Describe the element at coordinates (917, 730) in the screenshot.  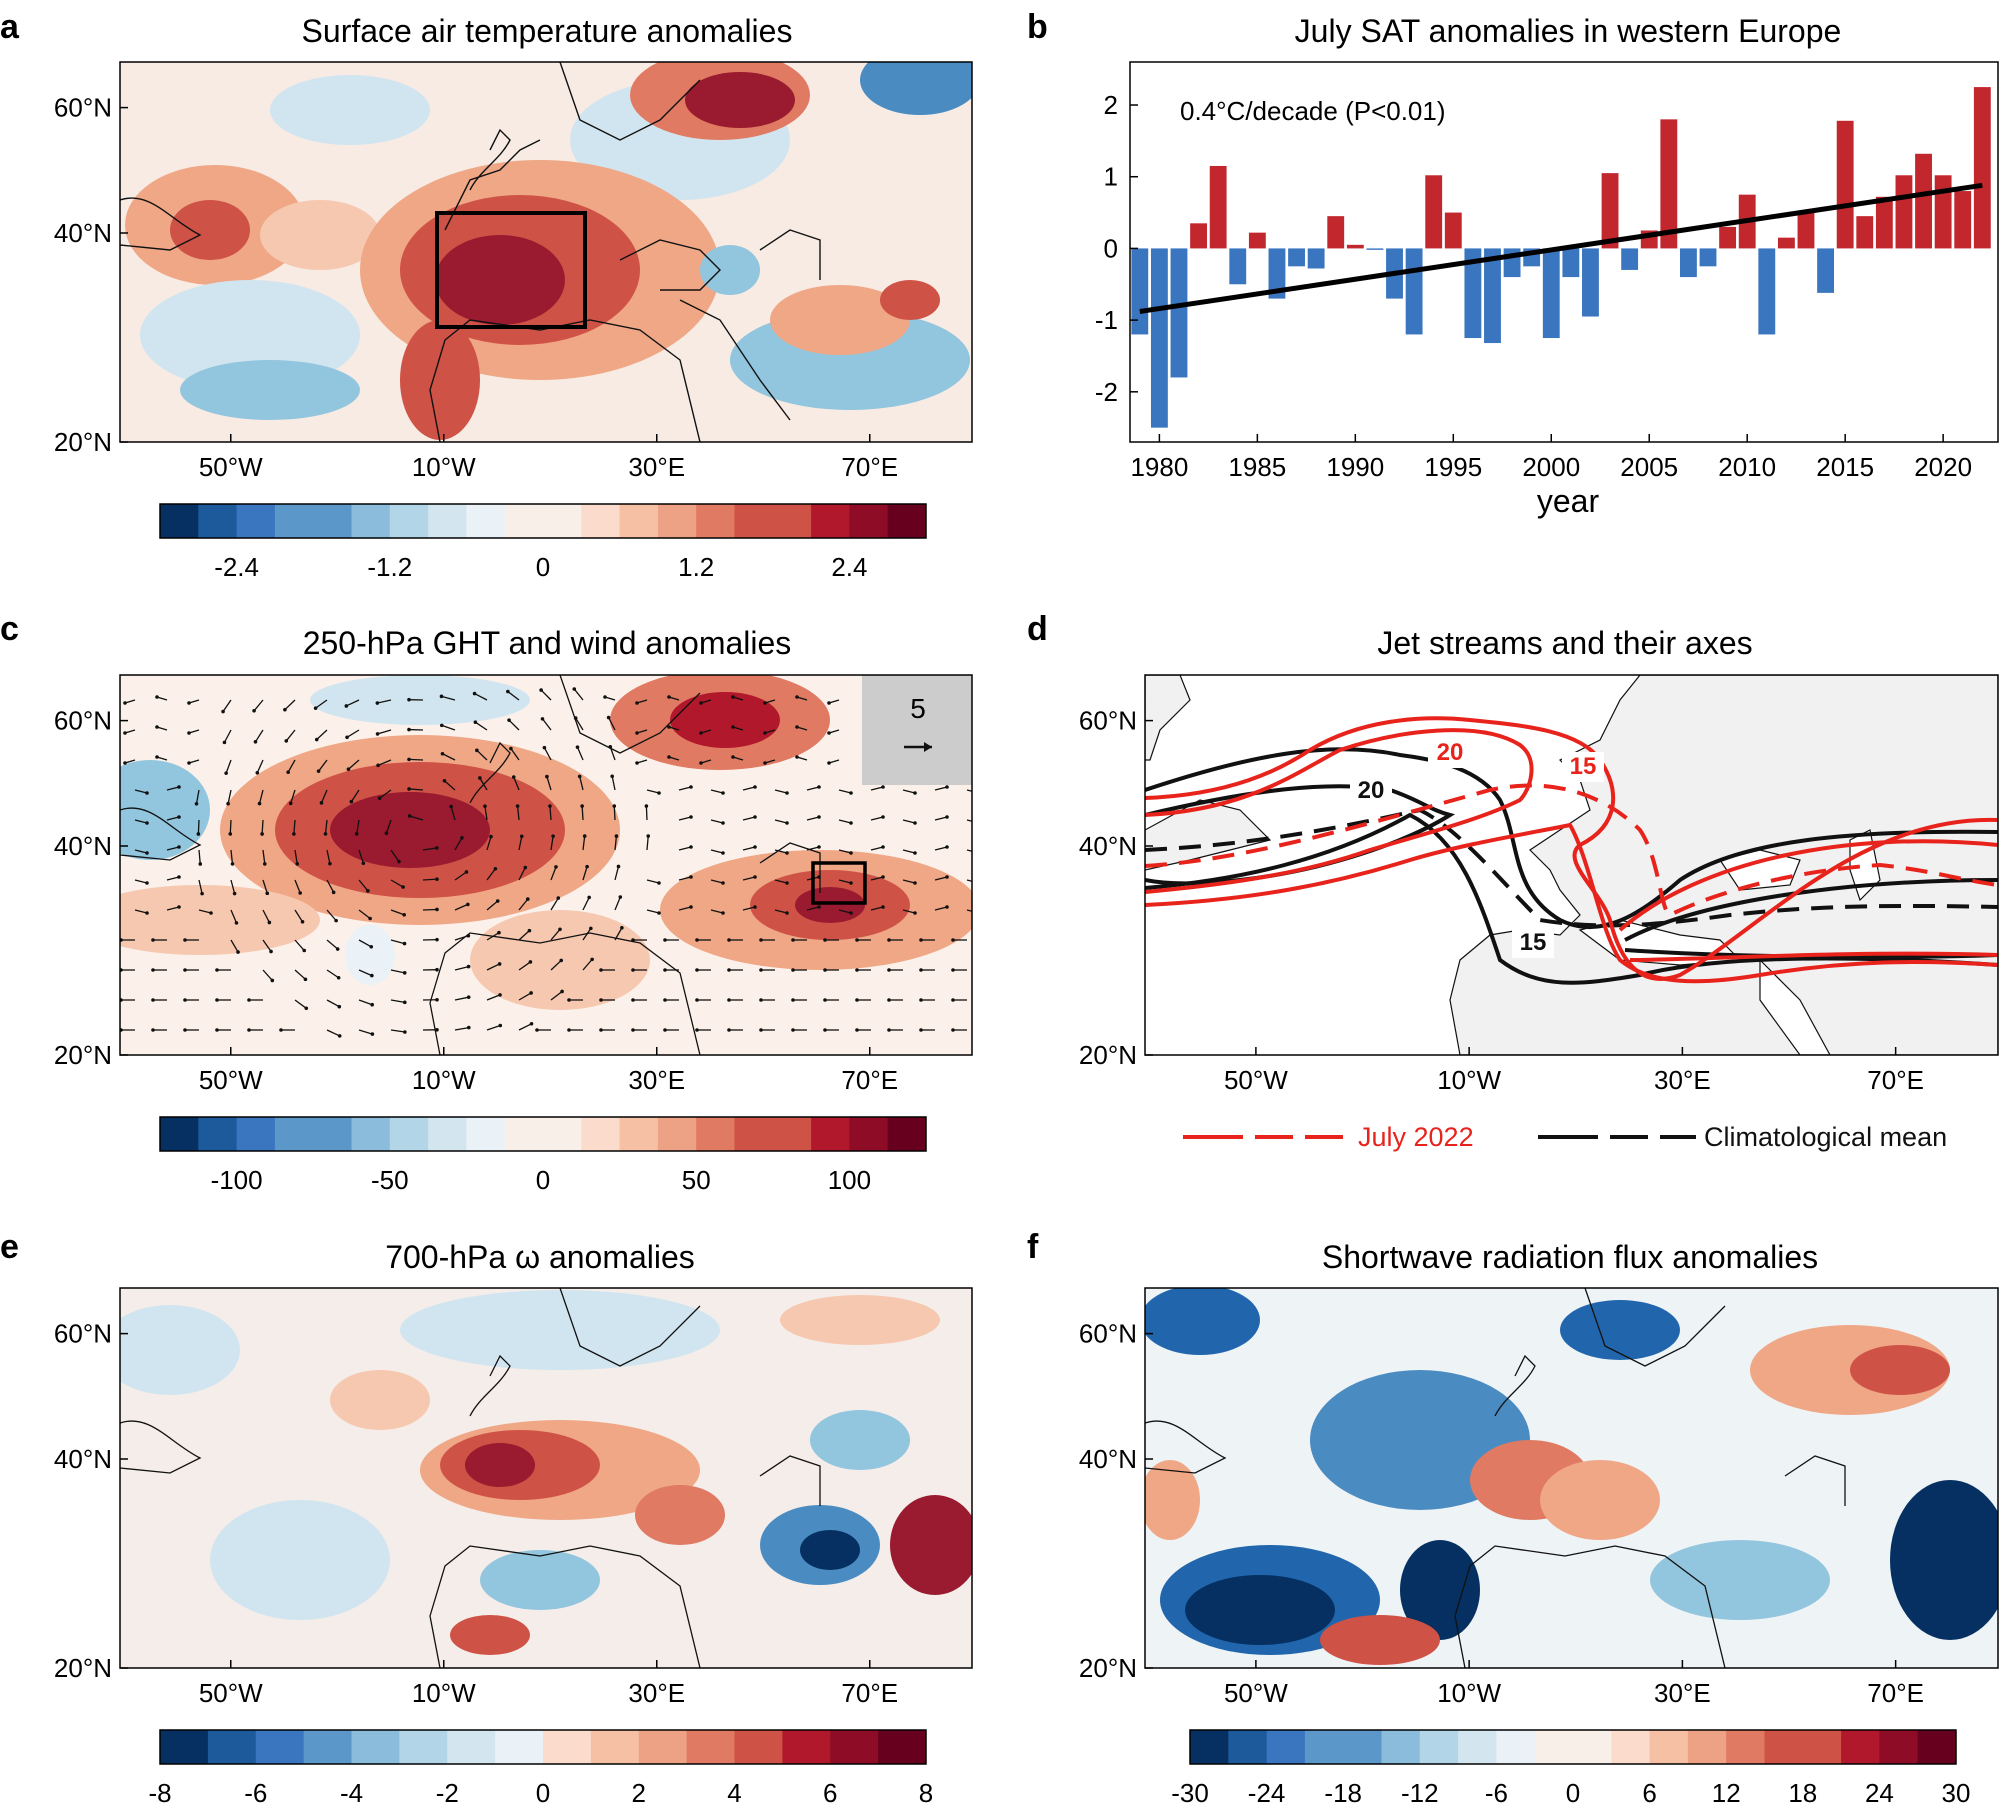
I see `panel-c-vector-key-box` at that location.